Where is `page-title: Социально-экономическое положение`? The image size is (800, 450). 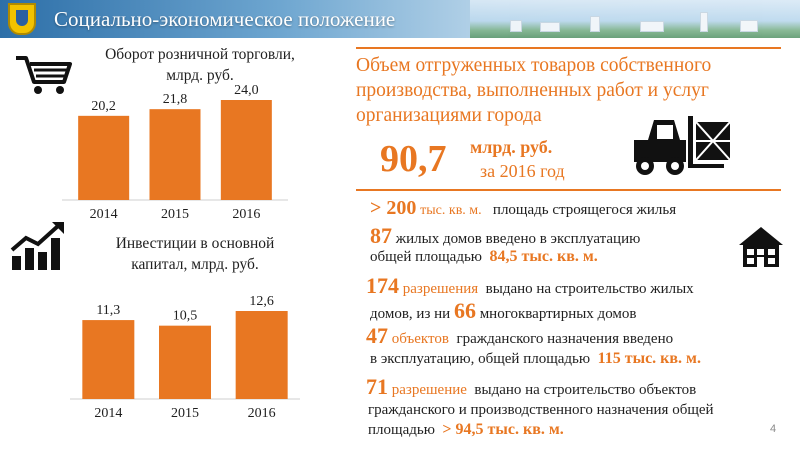
page-title: Социально-экономическое положение is located at coordinates (225, 19).